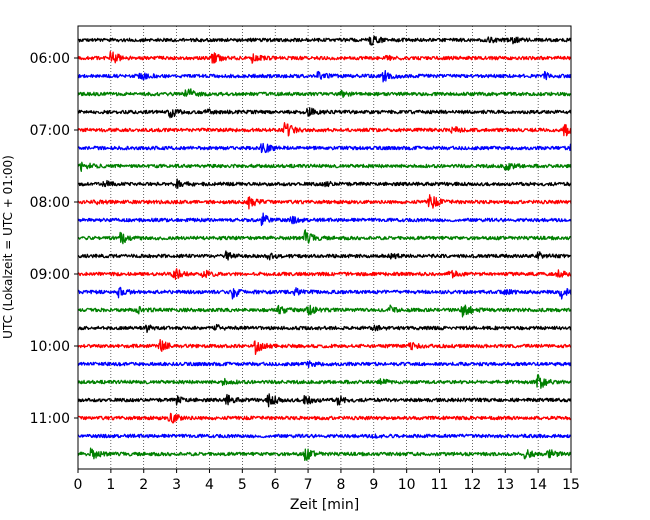 The height and width of the screenshot is (520, 650). Describe the element at coordinates (50, 419) in the screenshot. I see `y-tick-label-5: 11:00` at that location.